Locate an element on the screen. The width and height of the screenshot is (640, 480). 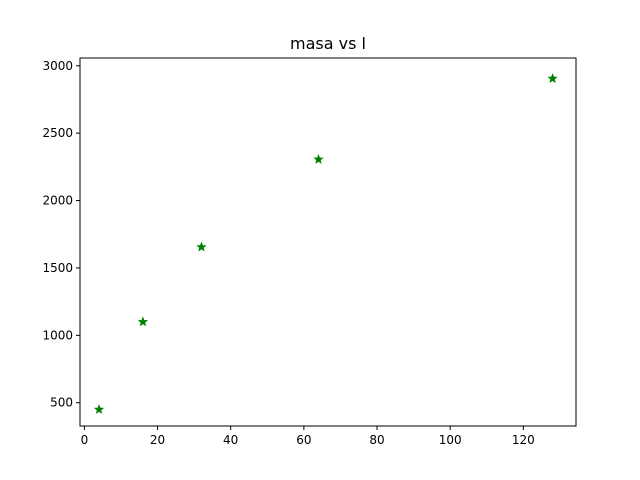
chart-title: masa vs l is located at coordinates (328, 43).